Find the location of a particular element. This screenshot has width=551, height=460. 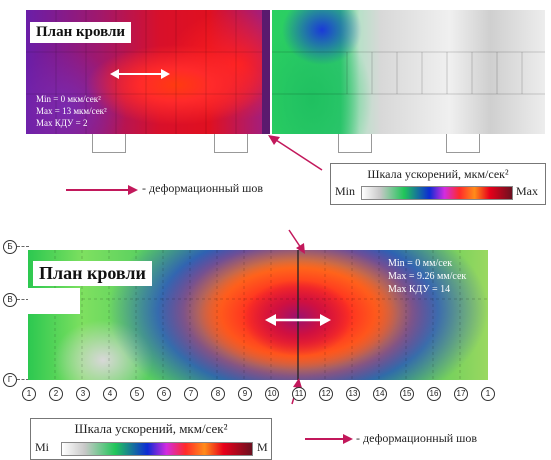

top-scale-box: Шкала ускорений, мкм/сек² Min Max is located at coordinates (438, 184).